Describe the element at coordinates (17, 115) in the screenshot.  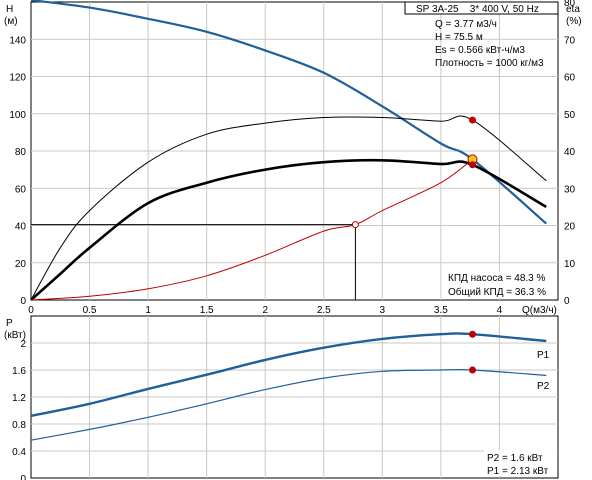
I see `y-tick-label: 100` at that location.